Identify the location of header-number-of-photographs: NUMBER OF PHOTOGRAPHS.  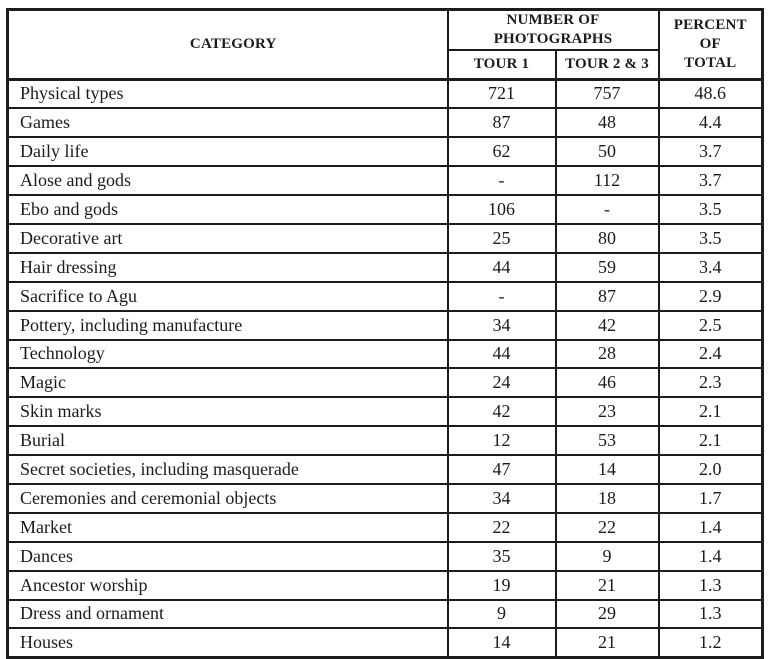
(553, 29).